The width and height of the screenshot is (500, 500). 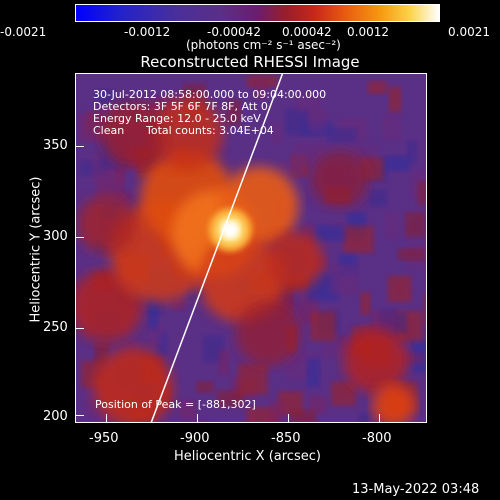 What do you see at coordinates (55, 327) in the screenshot?
I see `y-tick-label: 250` at bounding box center [55, 327].